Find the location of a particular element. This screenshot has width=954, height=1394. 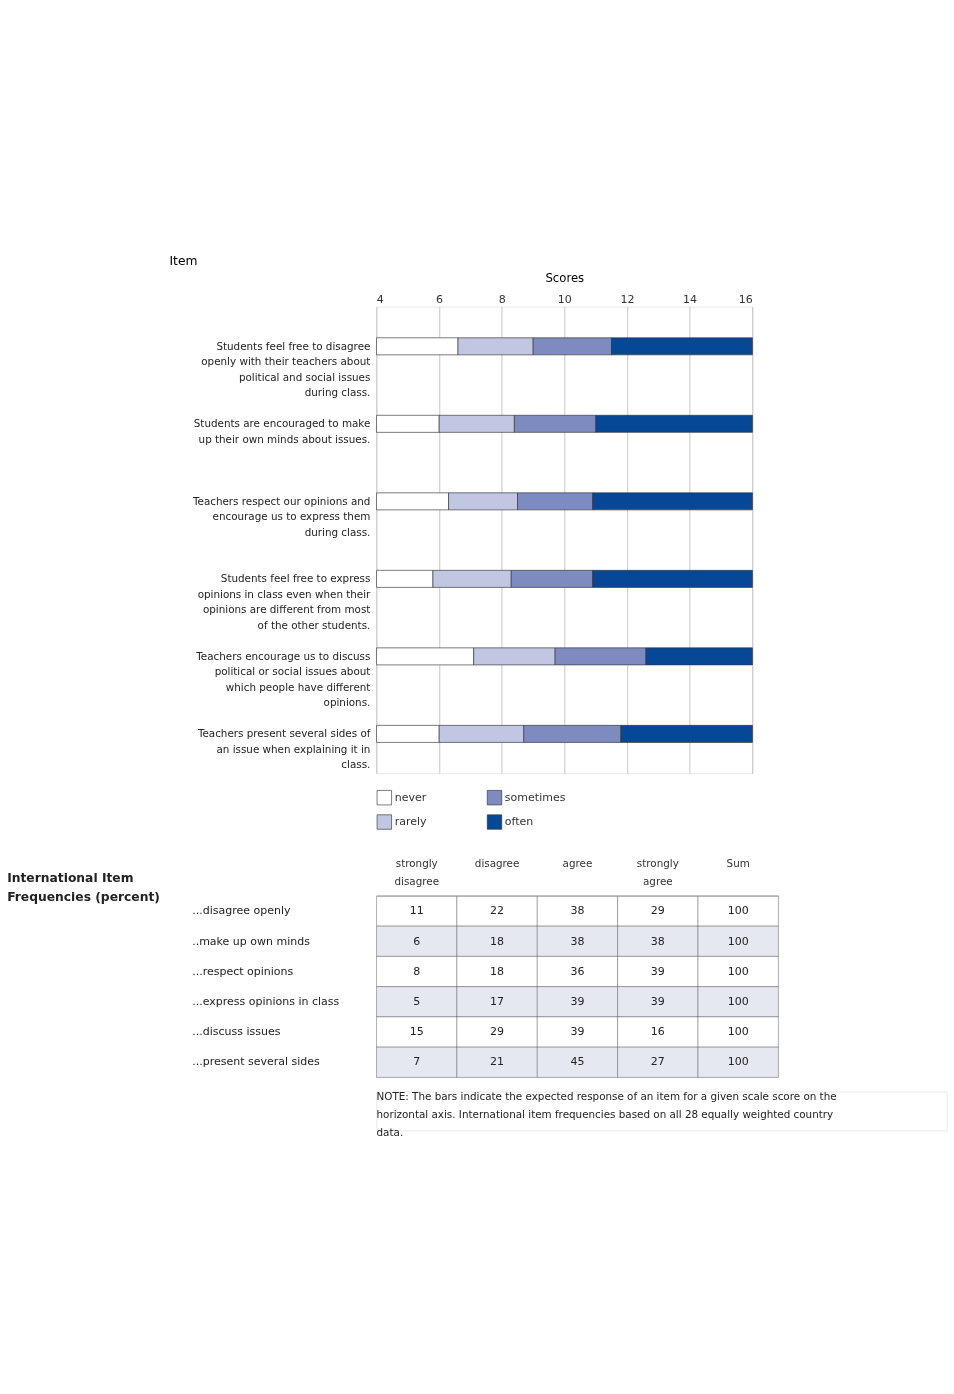

y-tick-label: ...discuss issues is located at coordinates (236, 1032).